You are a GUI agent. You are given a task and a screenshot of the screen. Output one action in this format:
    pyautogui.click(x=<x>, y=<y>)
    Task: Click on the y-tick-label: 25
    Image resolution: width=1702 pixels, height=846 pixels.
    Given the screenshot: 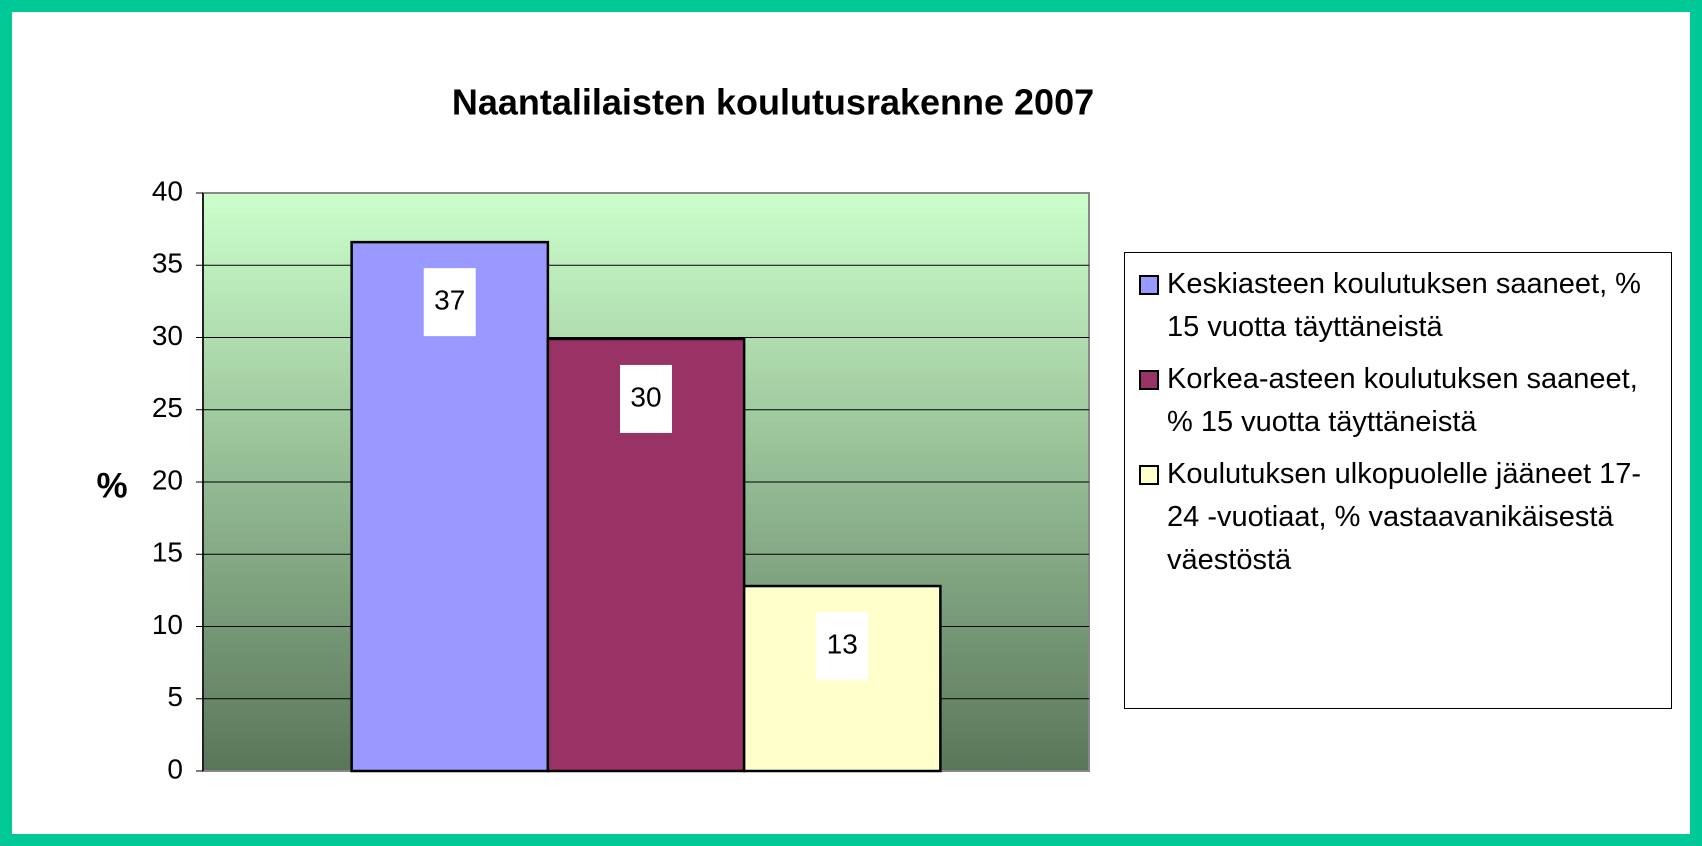 What is the action you would take?
    pyautogui.click(x=167, y=407)
    